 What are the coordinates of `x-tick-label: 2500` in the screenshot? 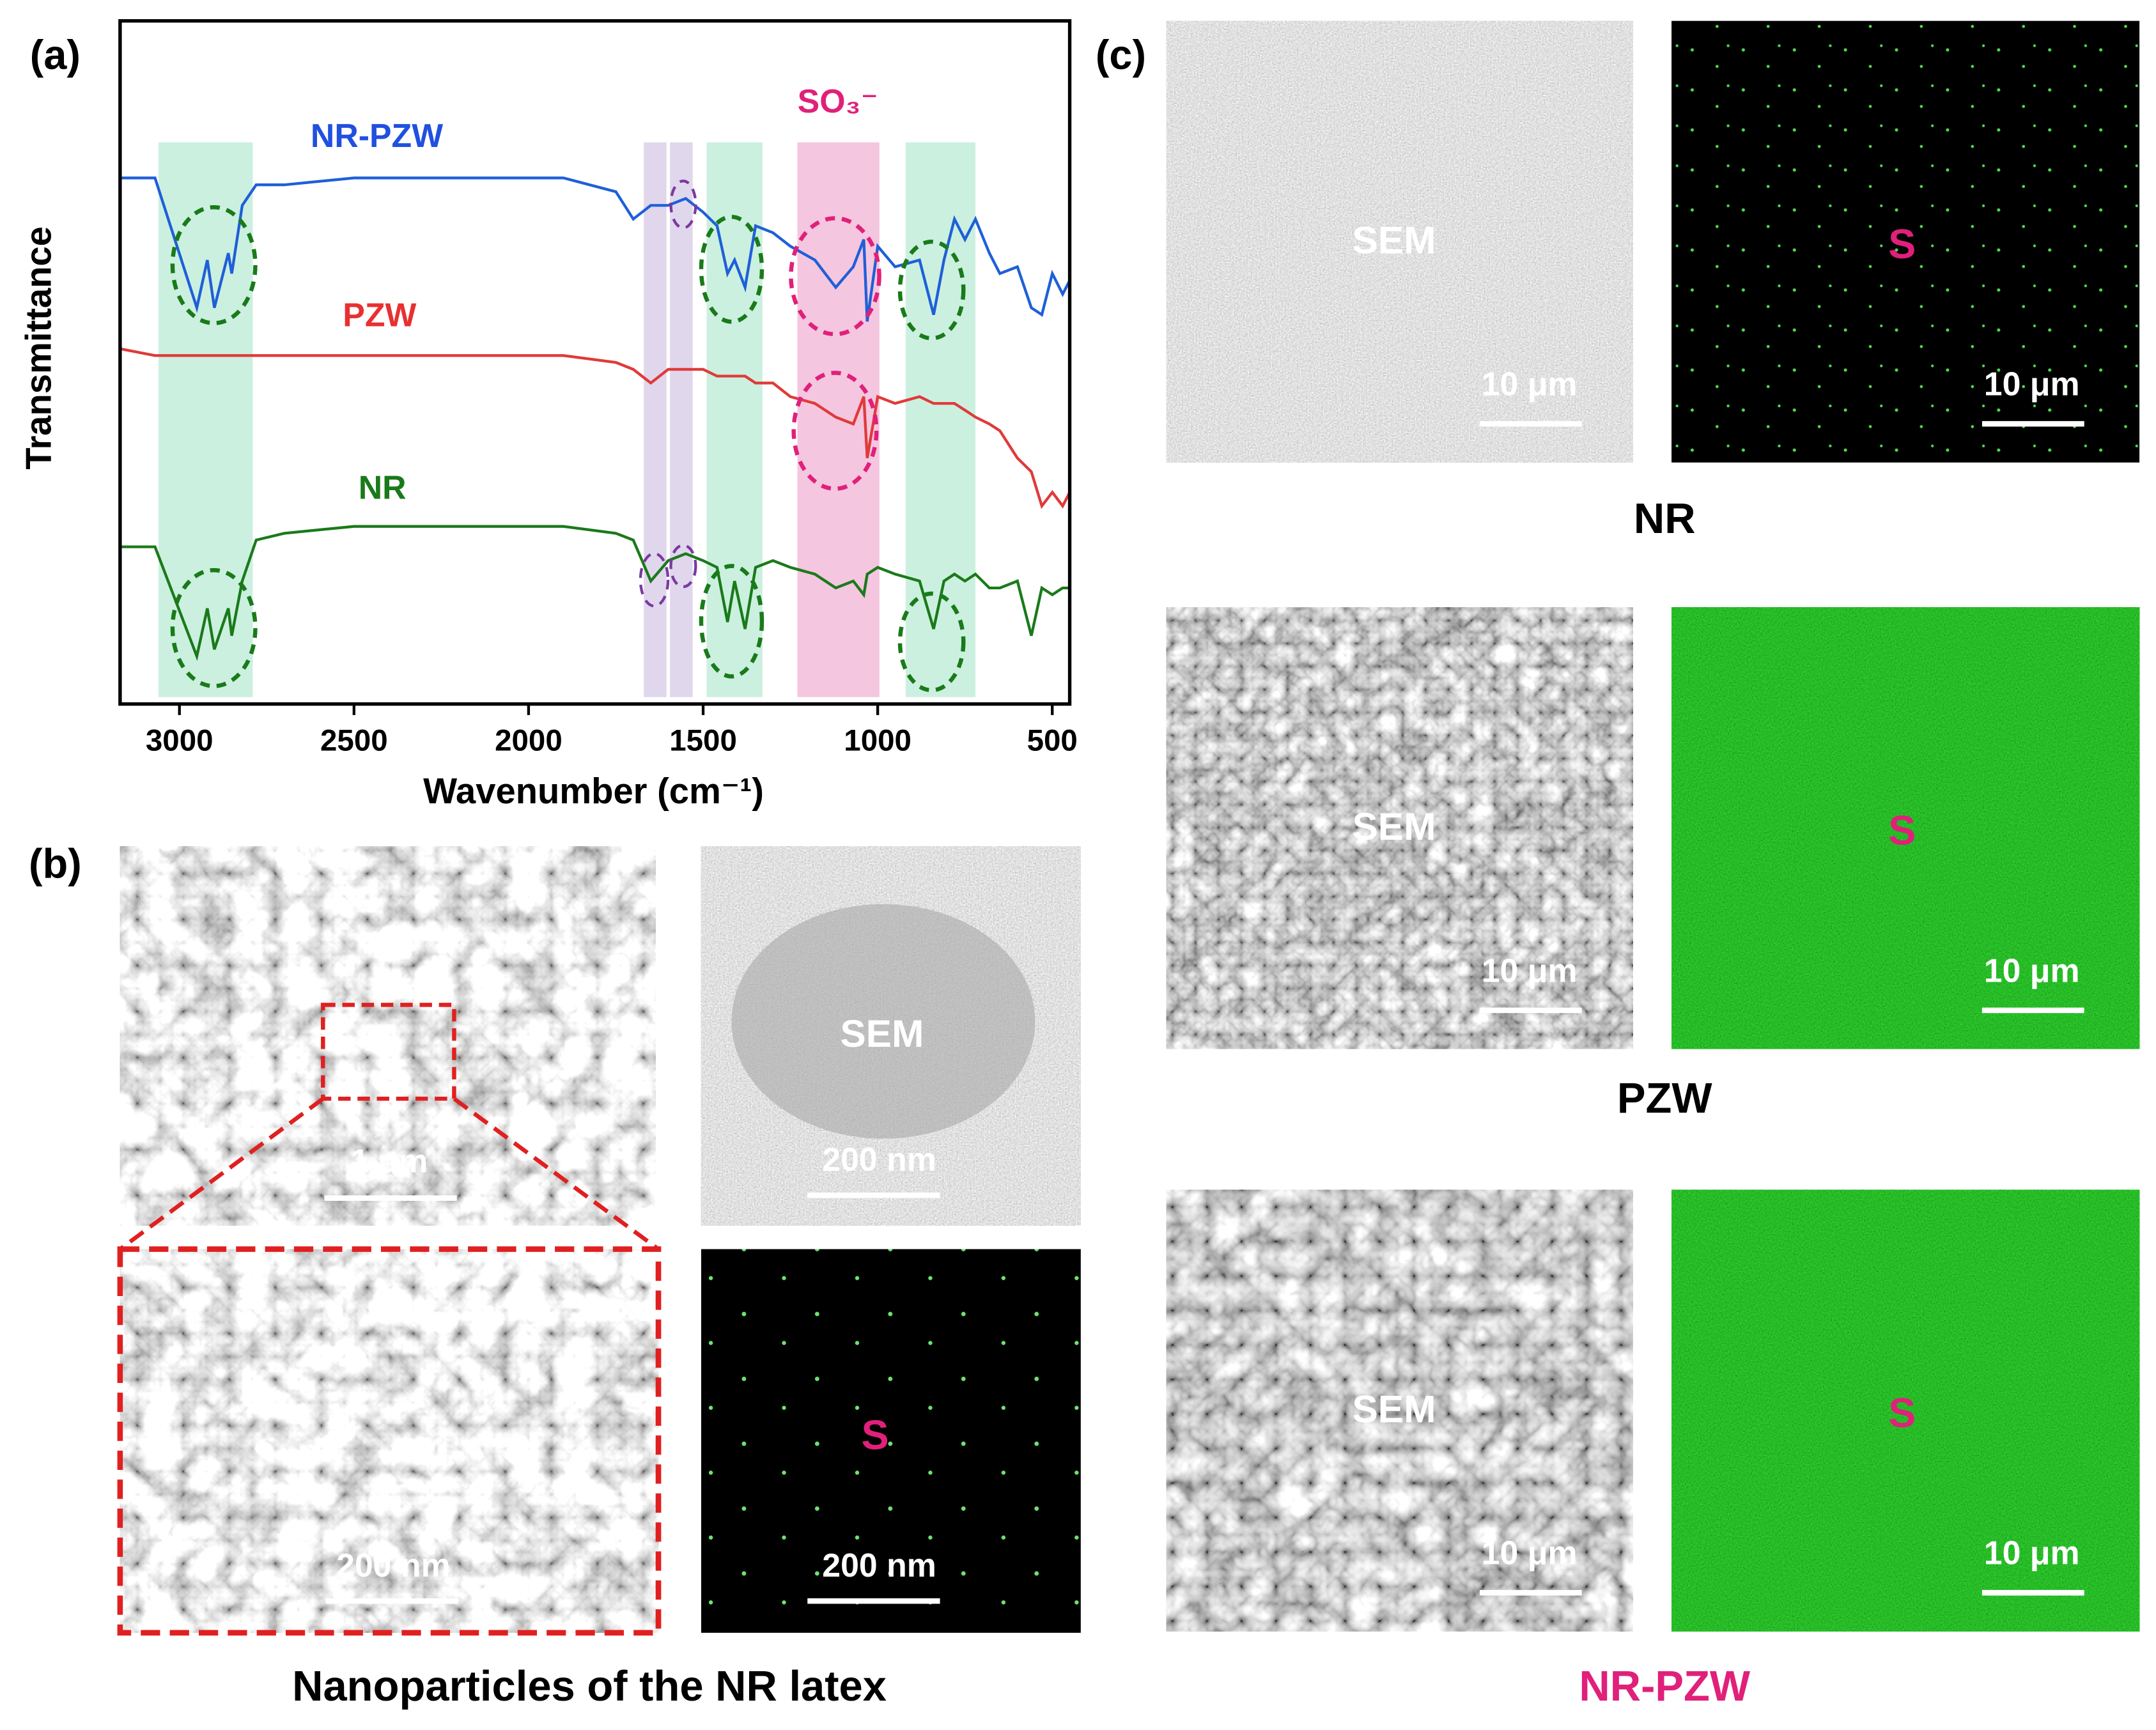 It's located at (354, 741).